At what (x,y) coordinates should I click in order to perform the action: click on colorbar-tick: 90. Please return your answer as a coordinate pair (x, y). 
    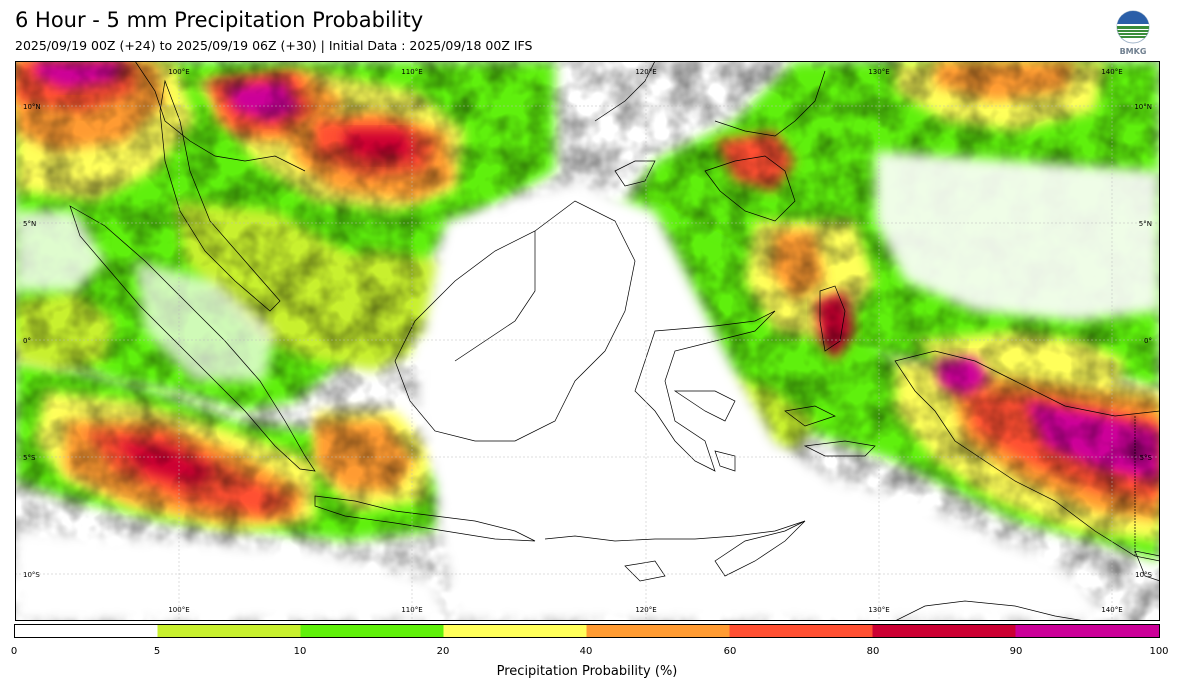
    Looking at the image, I should click on (1016, 651).